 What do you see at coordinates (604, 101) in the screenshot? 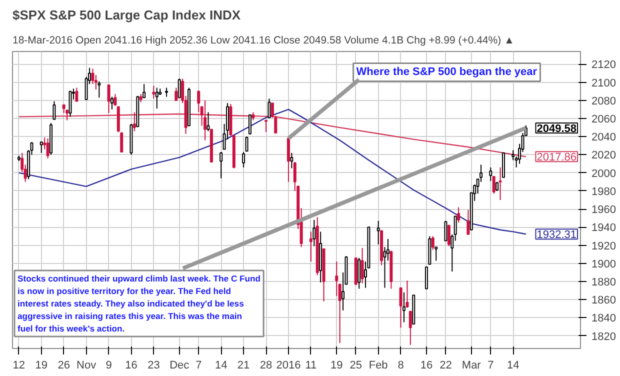
I see `y-tick-label: 2080` at bounding box center [604, 101].